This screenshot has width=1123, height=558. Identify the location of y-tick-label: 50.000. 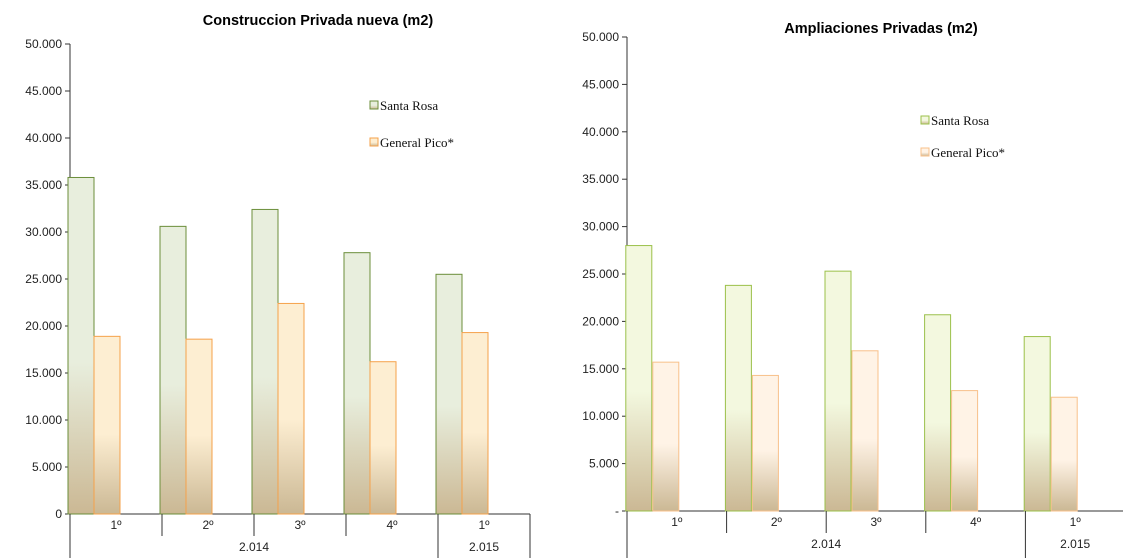
(43, 44).